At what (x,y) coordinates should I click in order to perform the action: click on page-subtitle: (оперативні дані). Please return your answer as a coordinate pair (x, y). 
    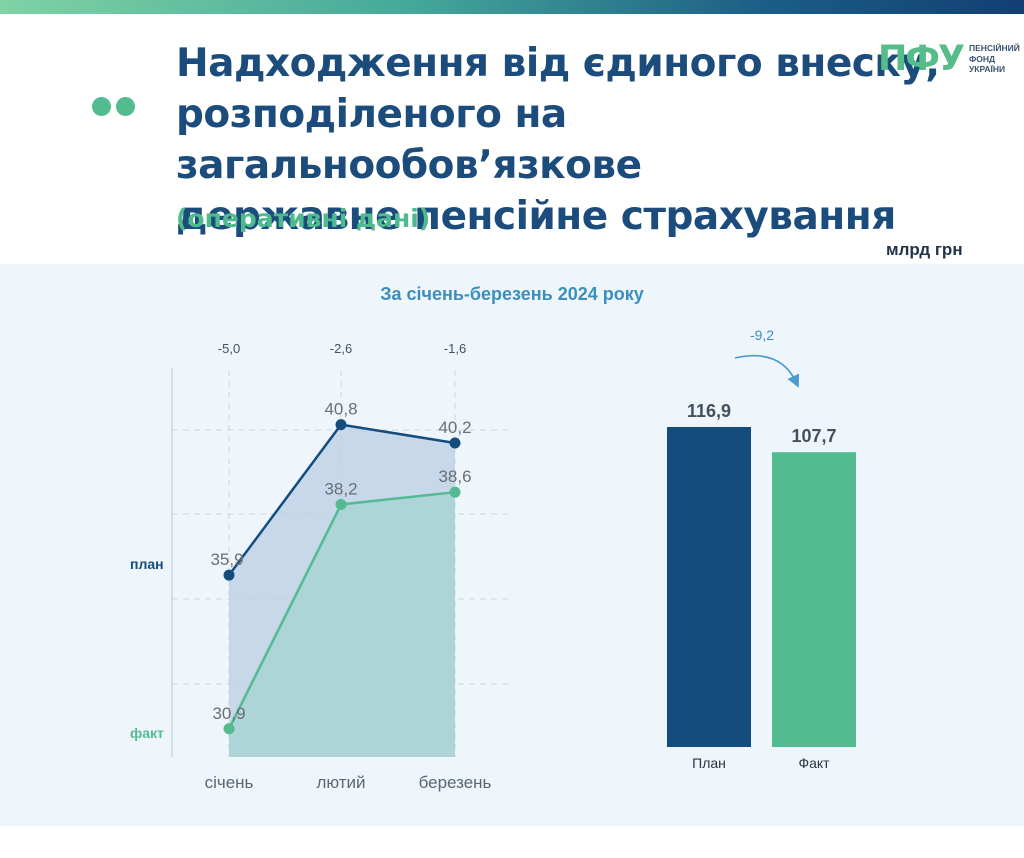
    Looking at the image, I should click on (303, 218).